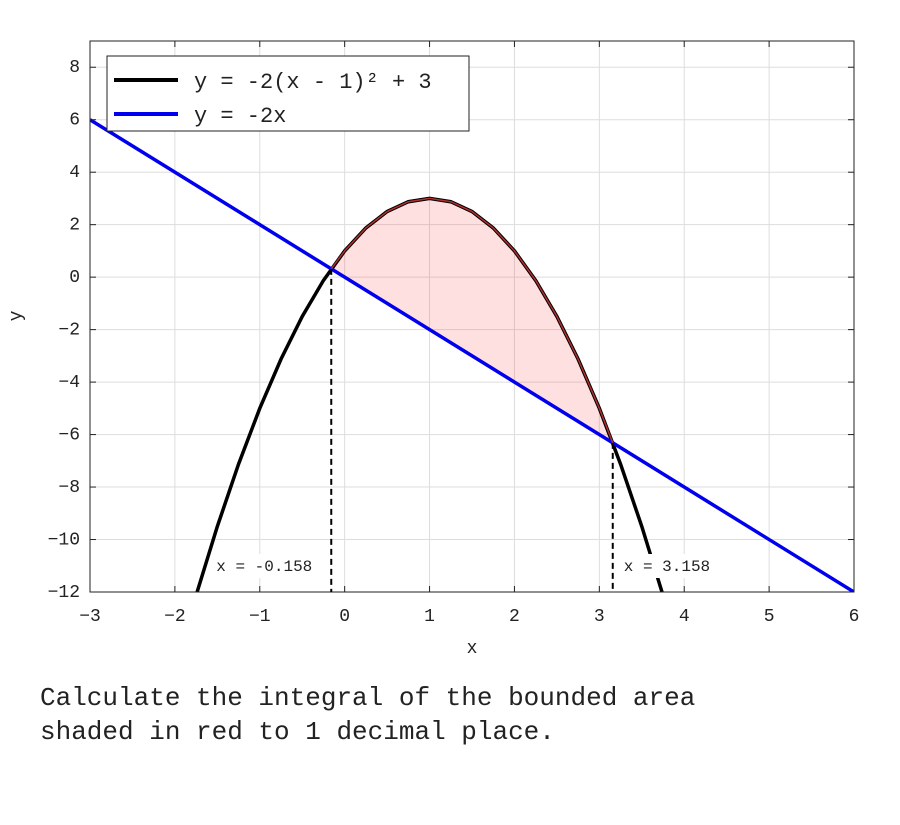  Describe the element at coordinates (74, 225) in the screenshot. I see `y-tick-label: 2` at that location.